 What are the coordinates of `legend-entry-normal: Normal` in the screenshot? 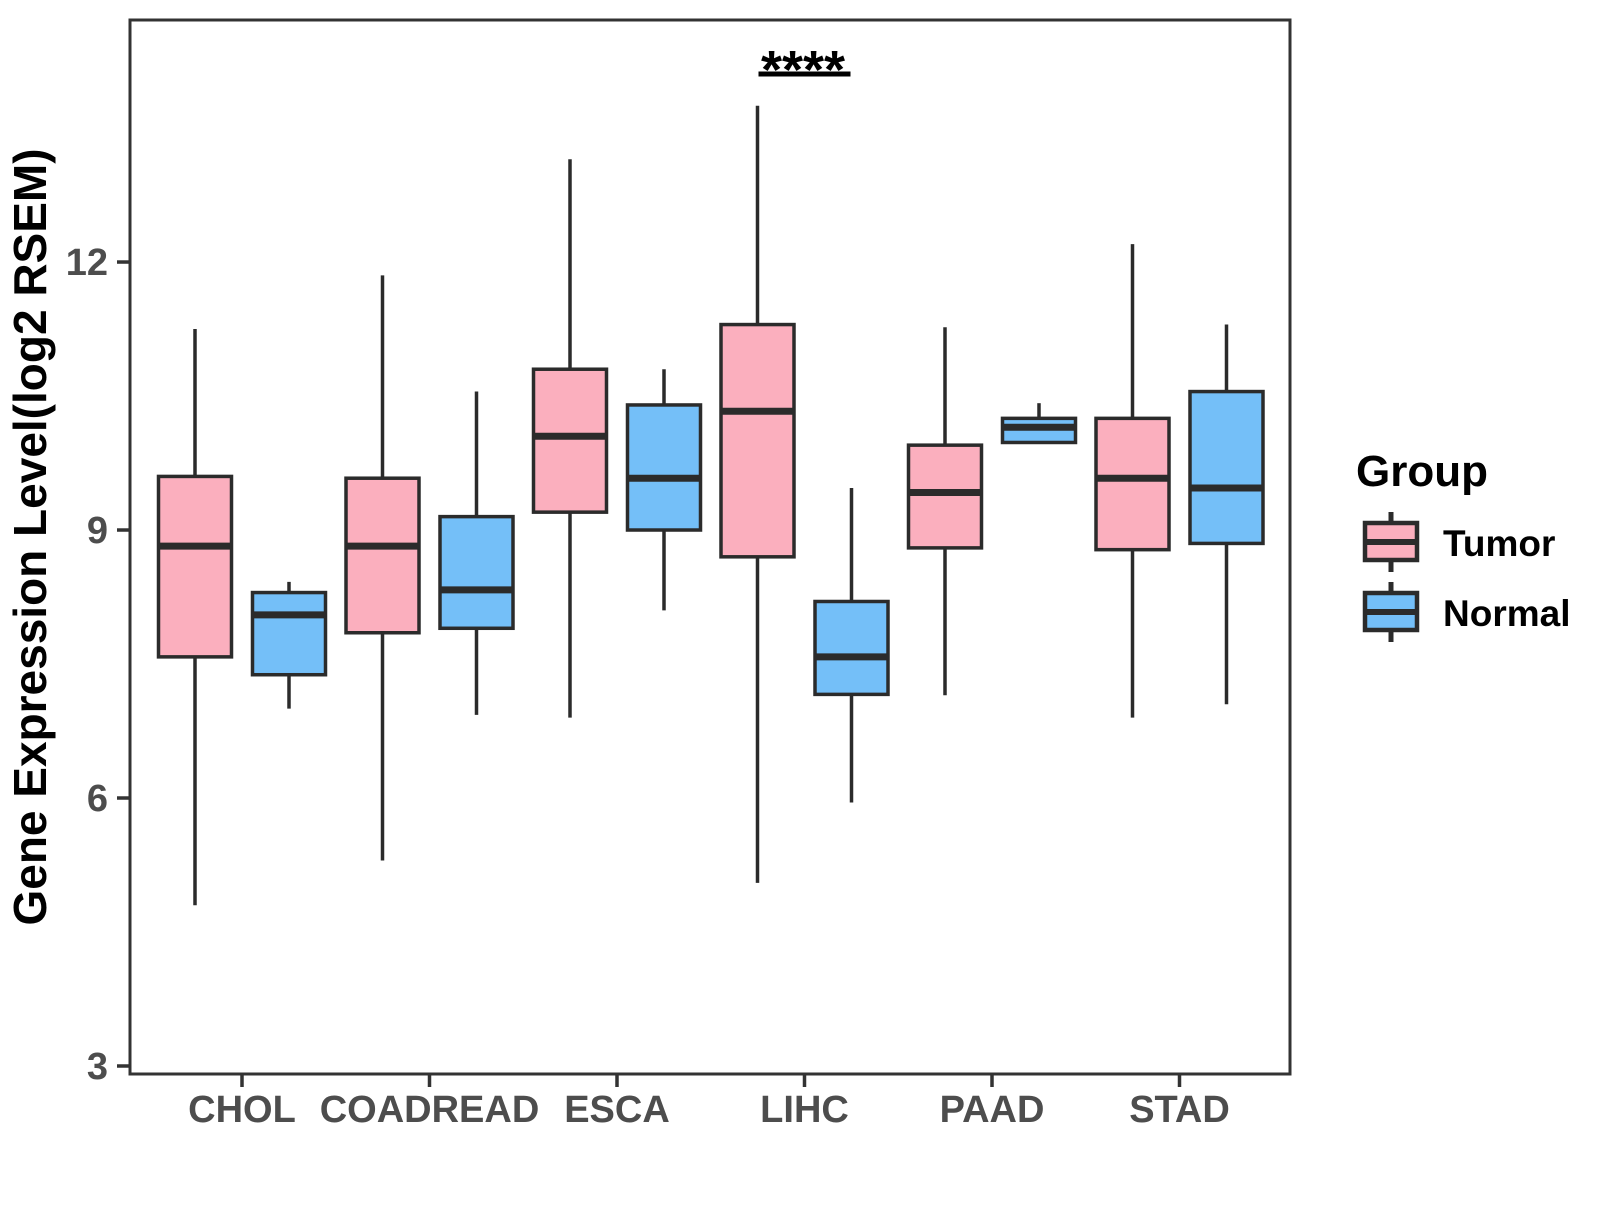 It's located at (1466, 612).